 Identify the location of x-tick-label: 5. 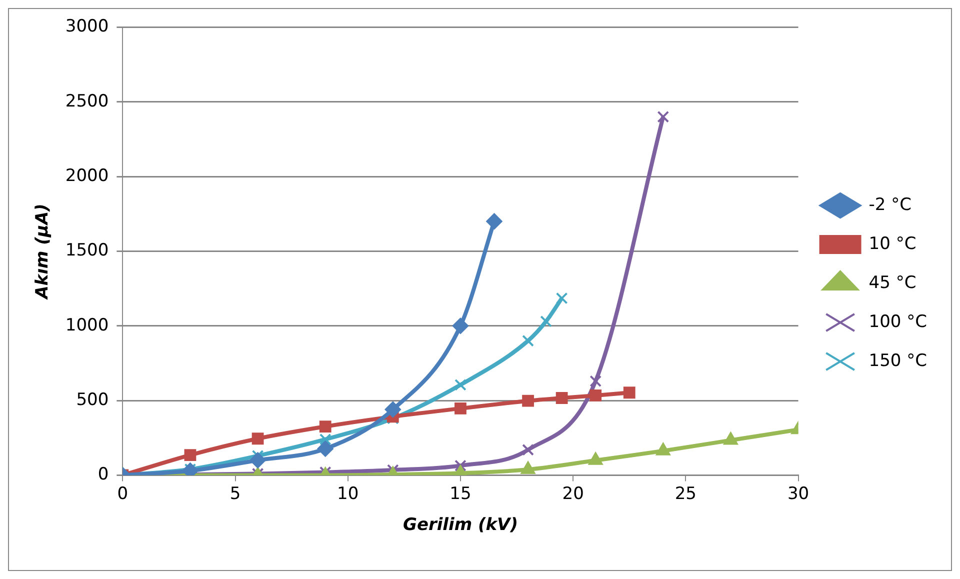
(235, 494).